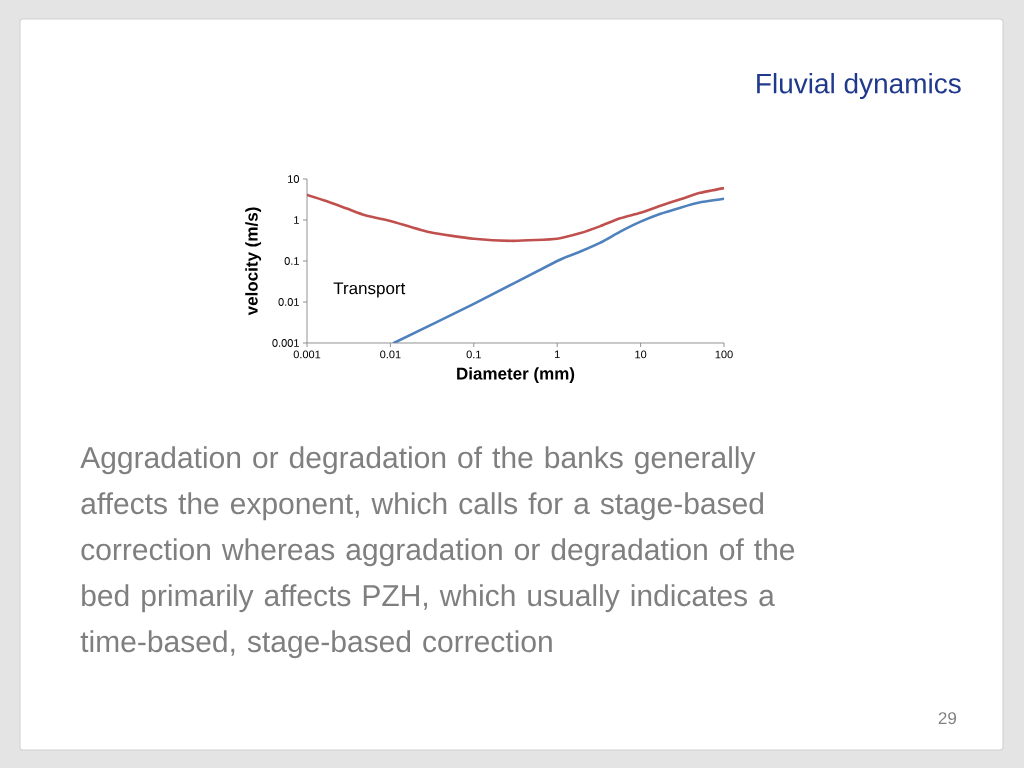 Image resolution: width=1024 pixels, height=768 pixels. What do you see at coordinates (294, 179) in the screenshot?
I see `y-tick-label: 10` at bounding box center [294, 179].